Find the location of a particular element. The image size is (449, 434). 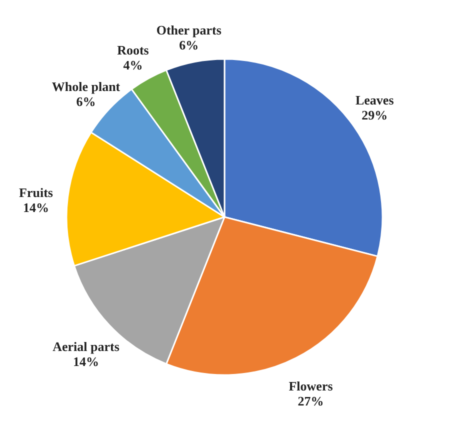

slice-label: Fruits is located at coordinates (36, 192).